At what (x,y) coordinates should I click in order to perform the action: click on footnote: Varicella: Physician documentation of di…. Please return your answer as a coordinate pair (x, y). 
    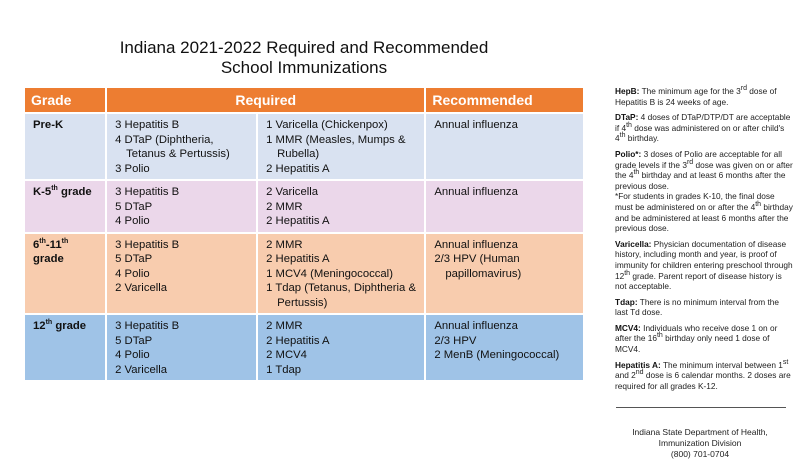
    Looking at the image, I should click on (704, 265).